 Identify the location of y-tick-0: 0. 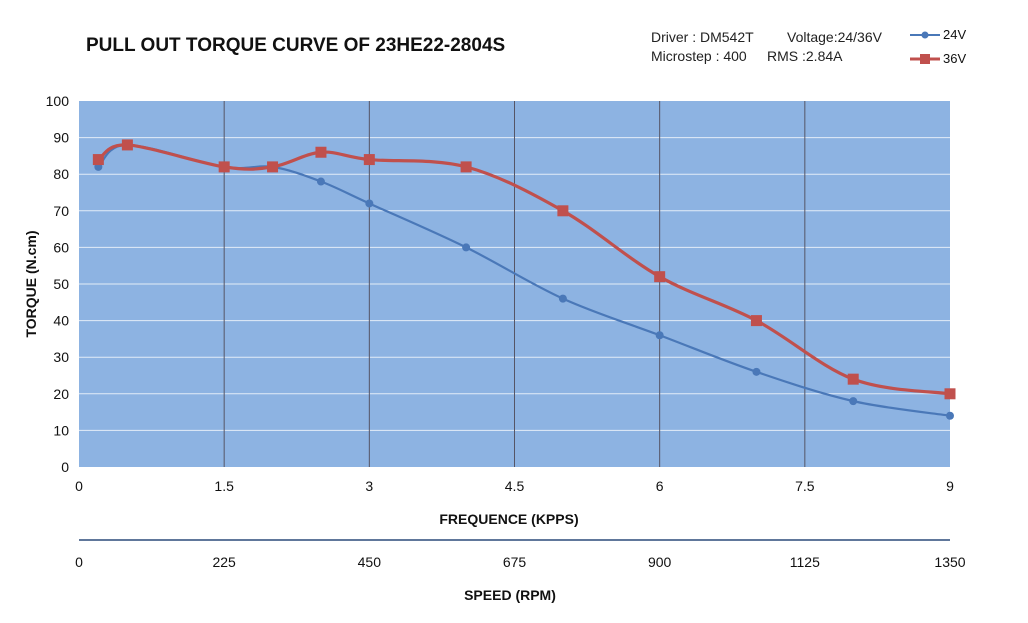
(65, 467).